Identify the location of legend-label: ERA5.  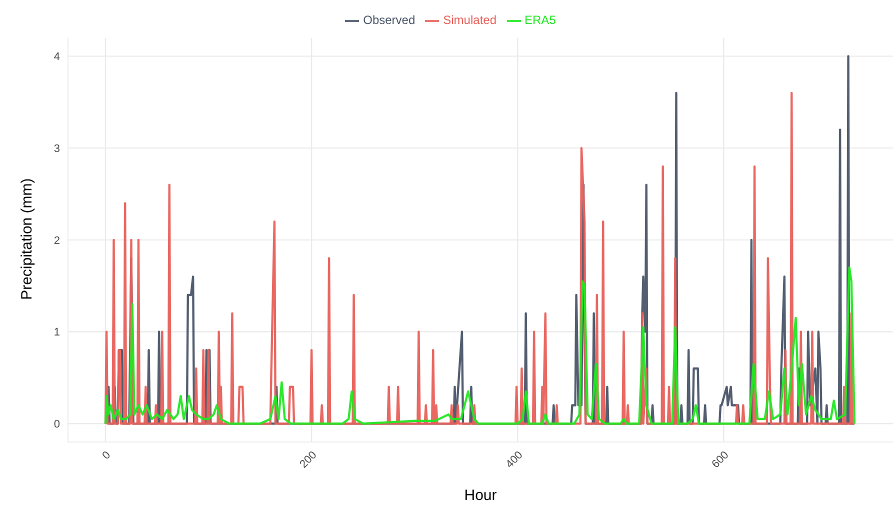
(540, 20).